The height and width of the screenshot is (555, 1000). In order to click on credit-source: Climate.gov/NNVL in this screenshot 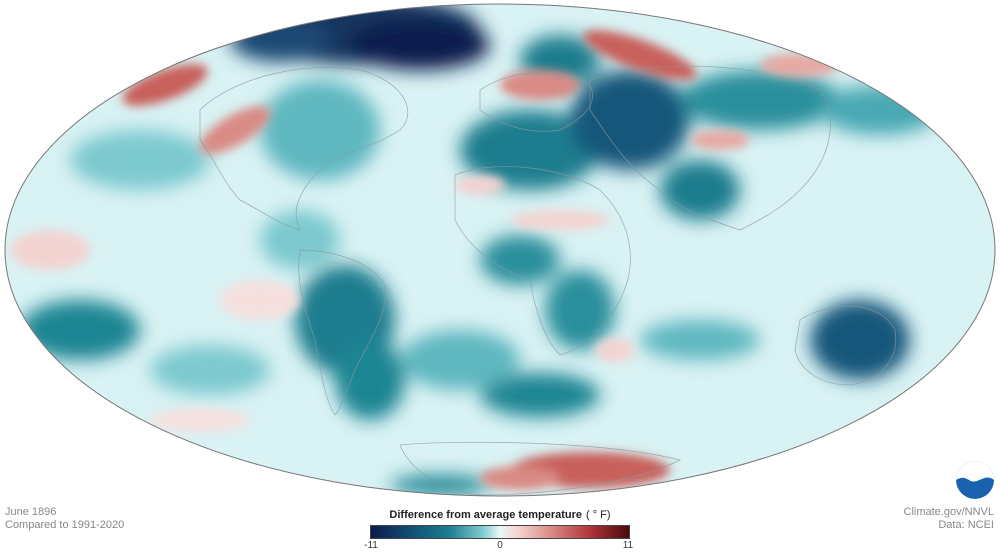, I will do `click(948, 512)`.